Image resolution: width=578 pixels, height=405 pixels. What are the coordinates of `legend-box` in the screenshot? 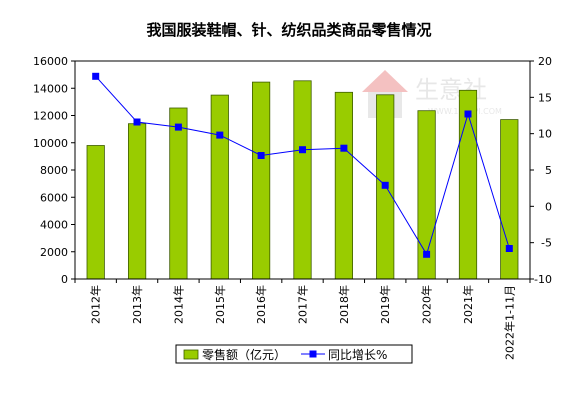 It's located at (294, 354).